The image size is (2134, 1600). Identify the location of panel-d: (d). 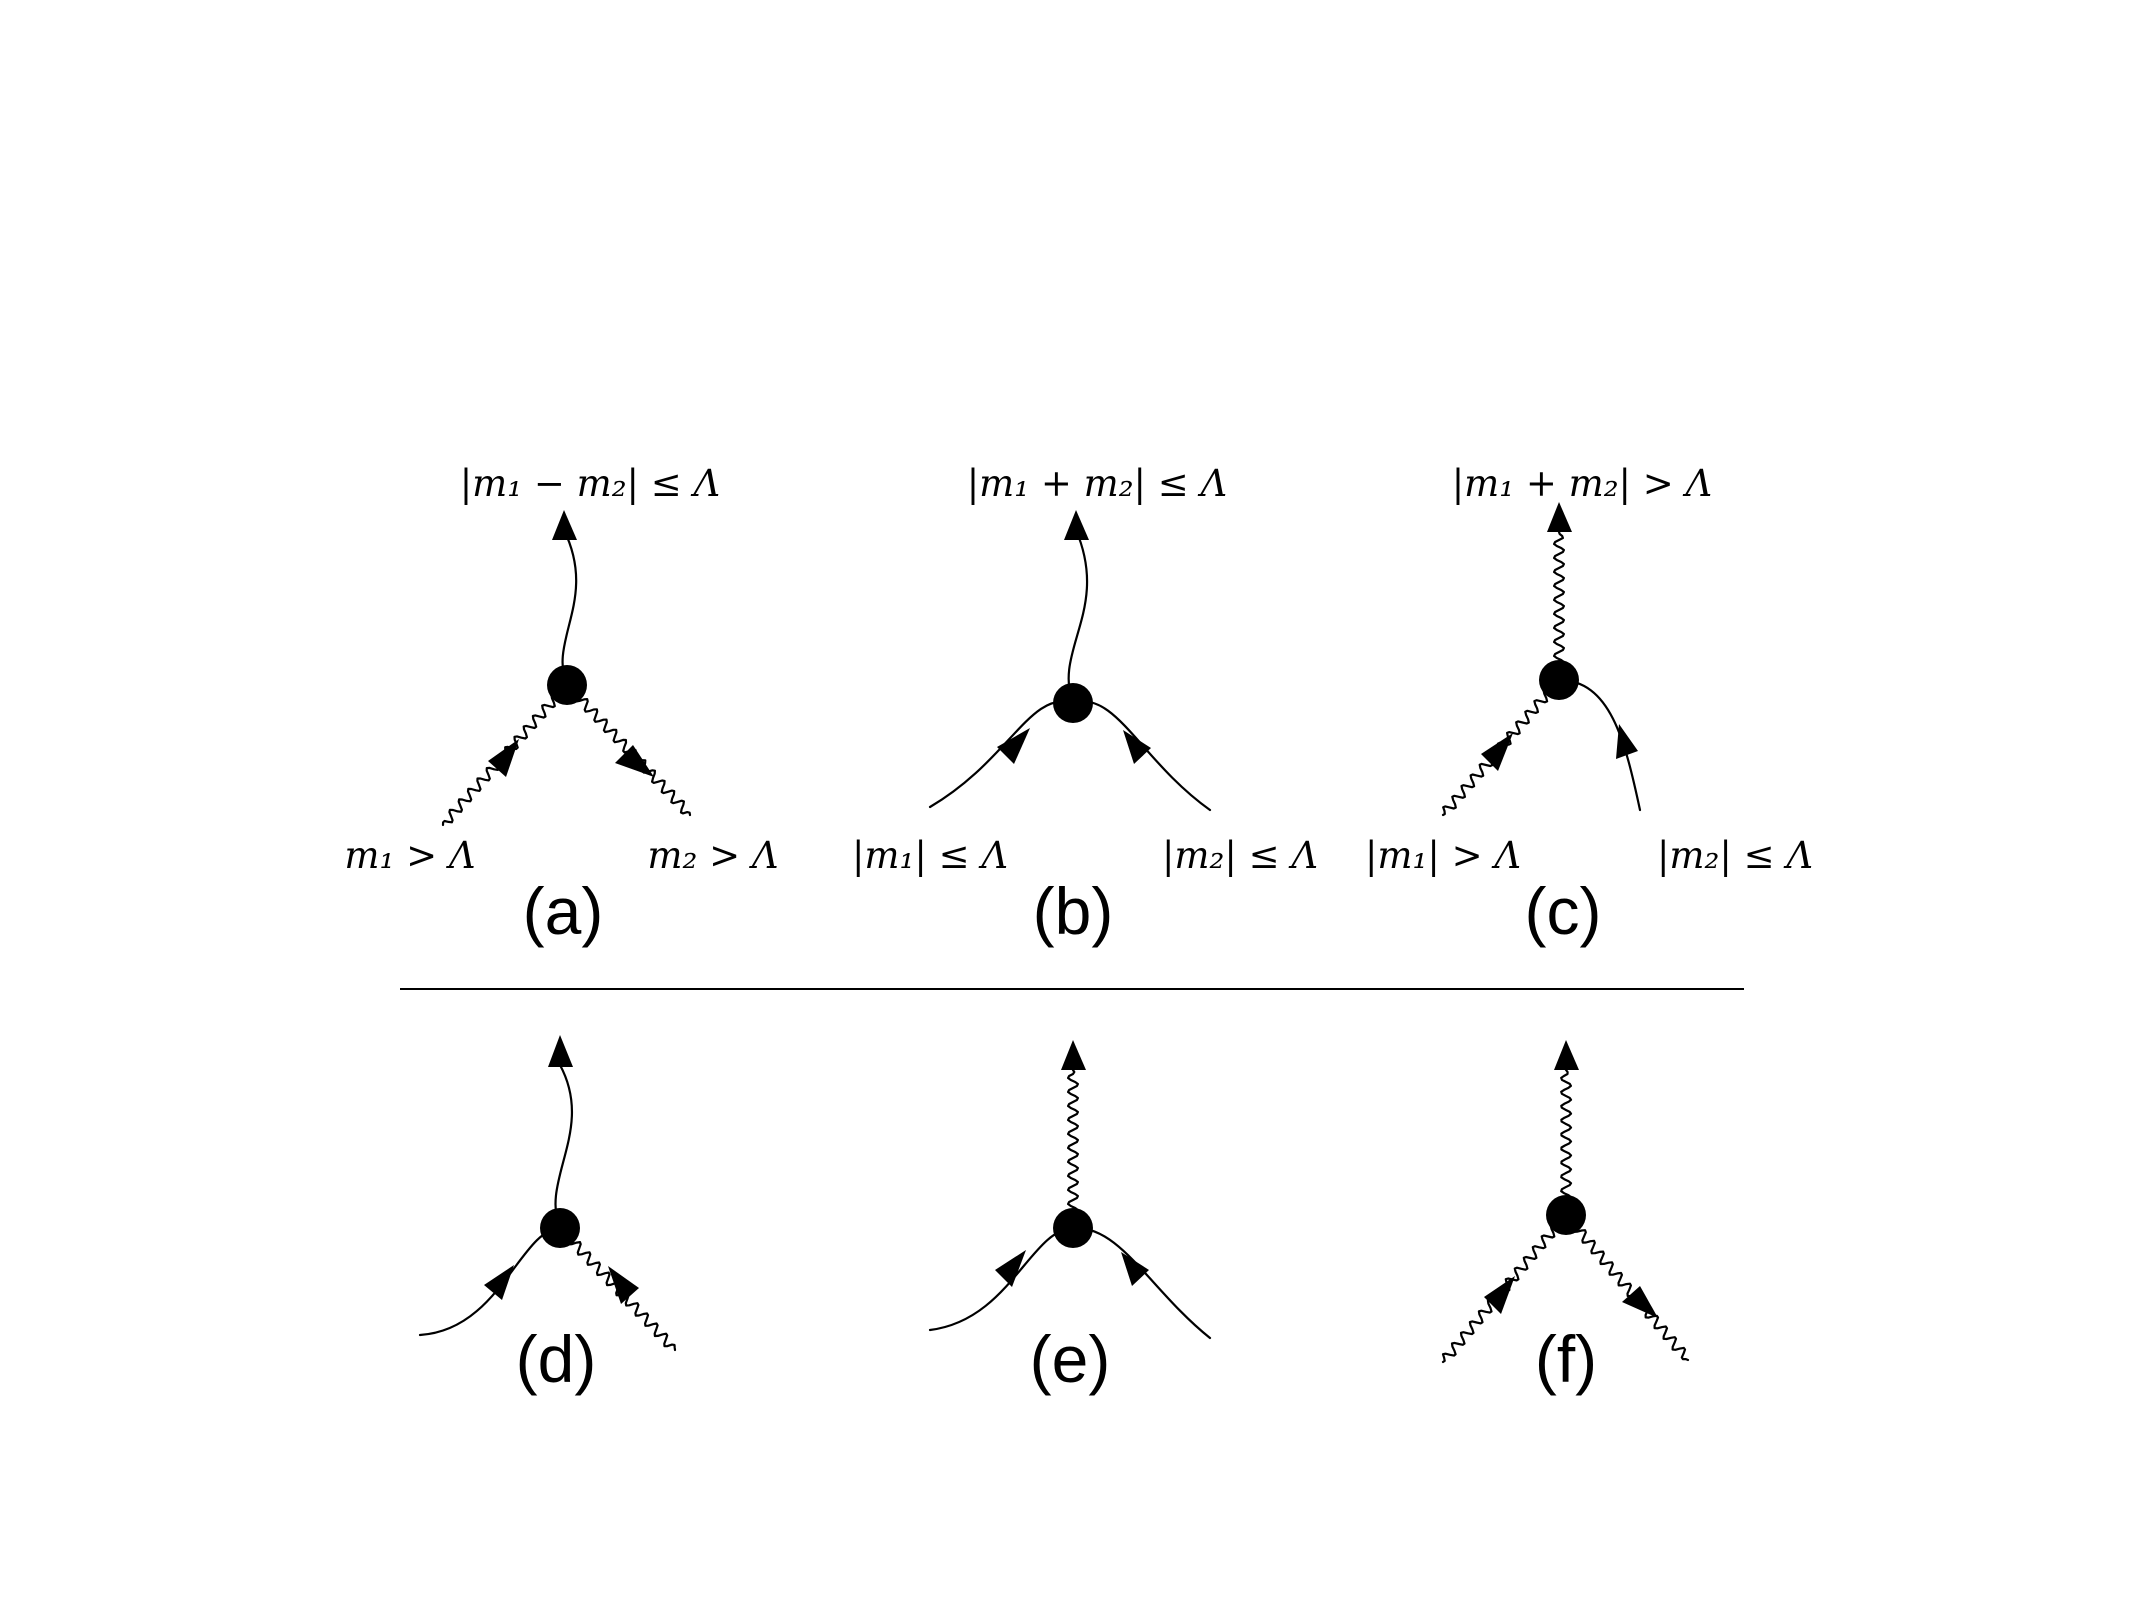
(547, 1215).